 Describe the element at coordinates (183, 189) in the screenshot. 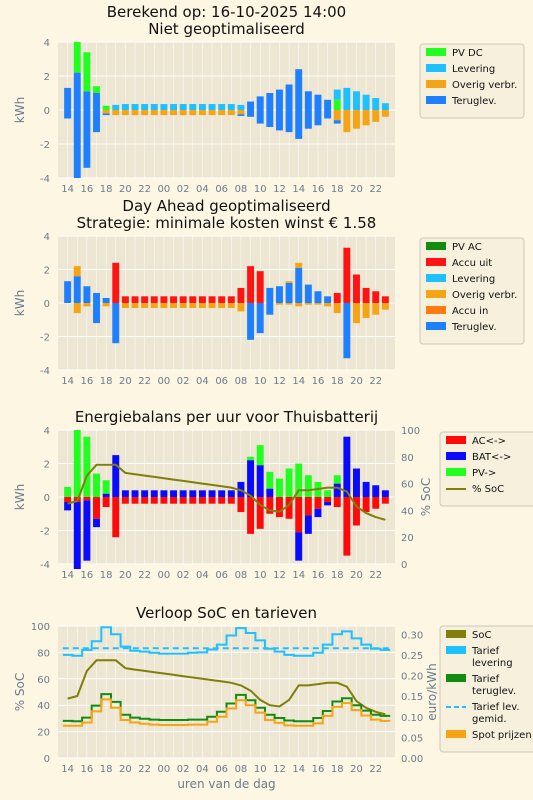

I see `x-tick-label: 02` at that location.